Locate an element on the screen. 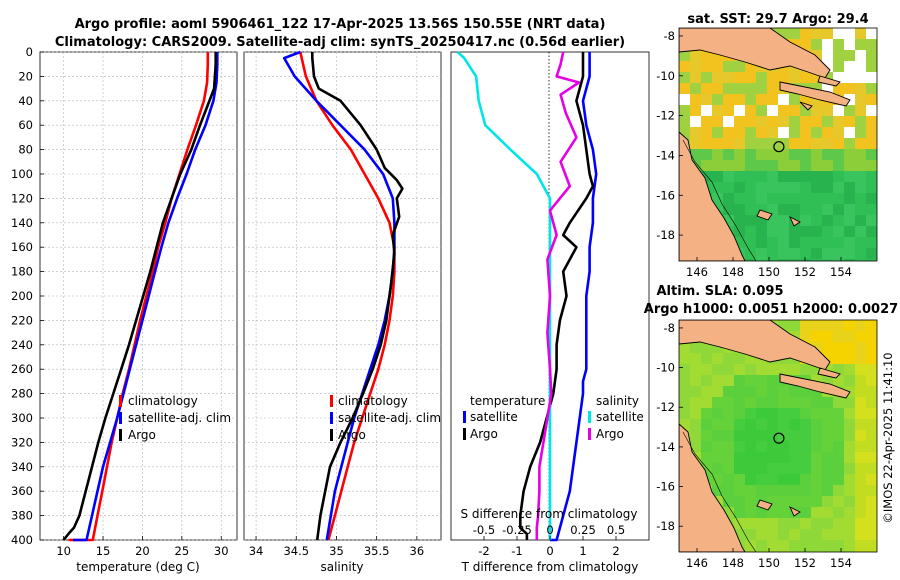  depth-tick-label: 300 is located at coordinates (22, 418).